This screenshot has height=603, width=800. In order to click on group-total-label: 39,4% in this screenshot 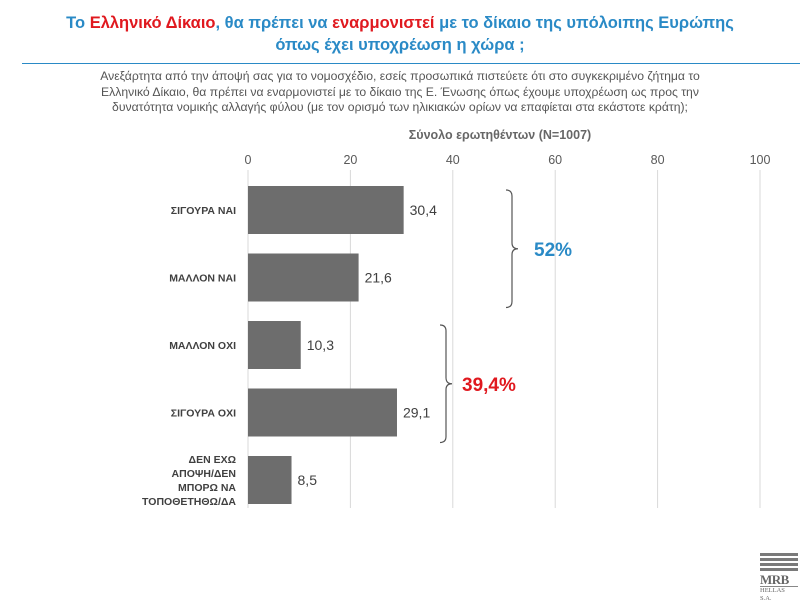, I will do `click(489, 385)`.